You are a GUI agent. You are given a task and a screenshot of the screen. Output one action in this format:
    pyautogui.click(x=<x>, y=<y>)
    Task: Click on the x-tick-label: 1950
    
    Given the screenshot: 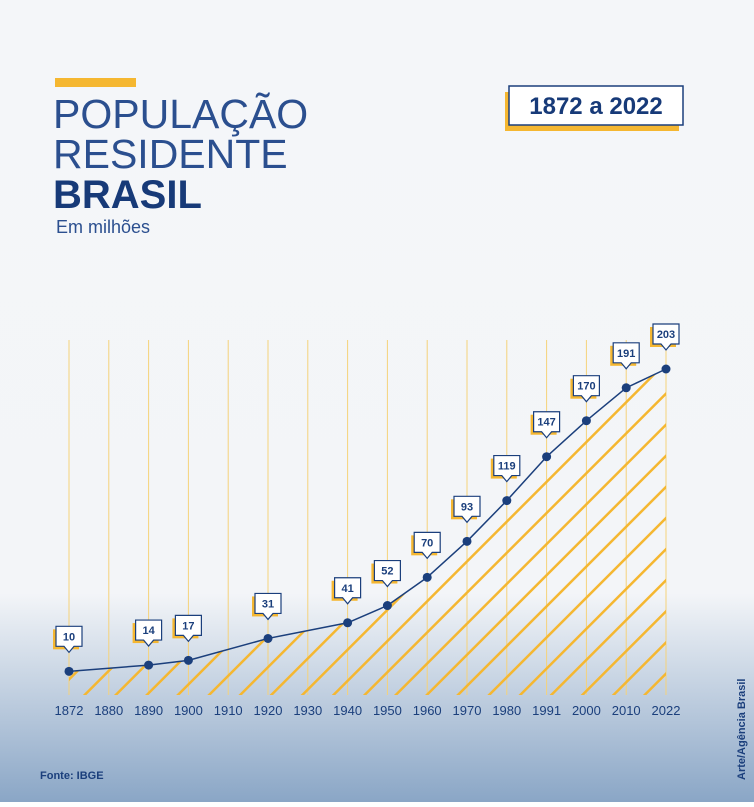 What is the action you would take?
    pyautogui.click(x=387, y=710)
    